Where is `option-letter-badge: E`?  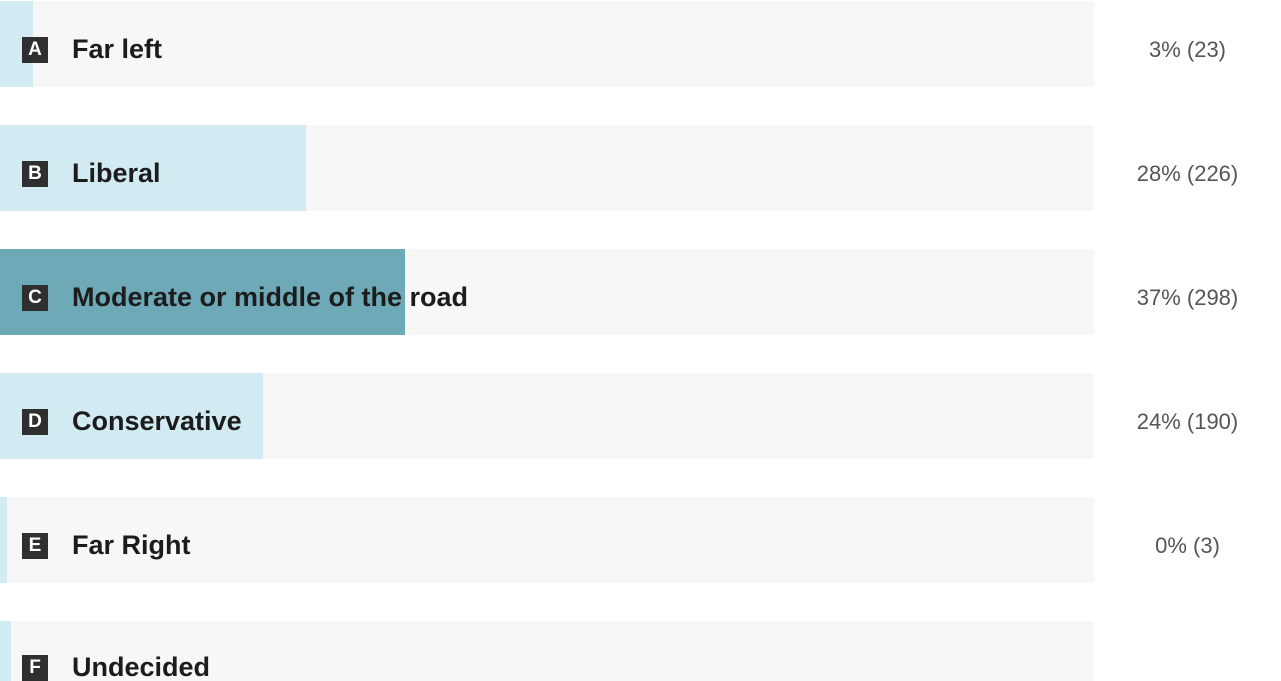
option-letter-badge: E is located at coordinates (35, 546).